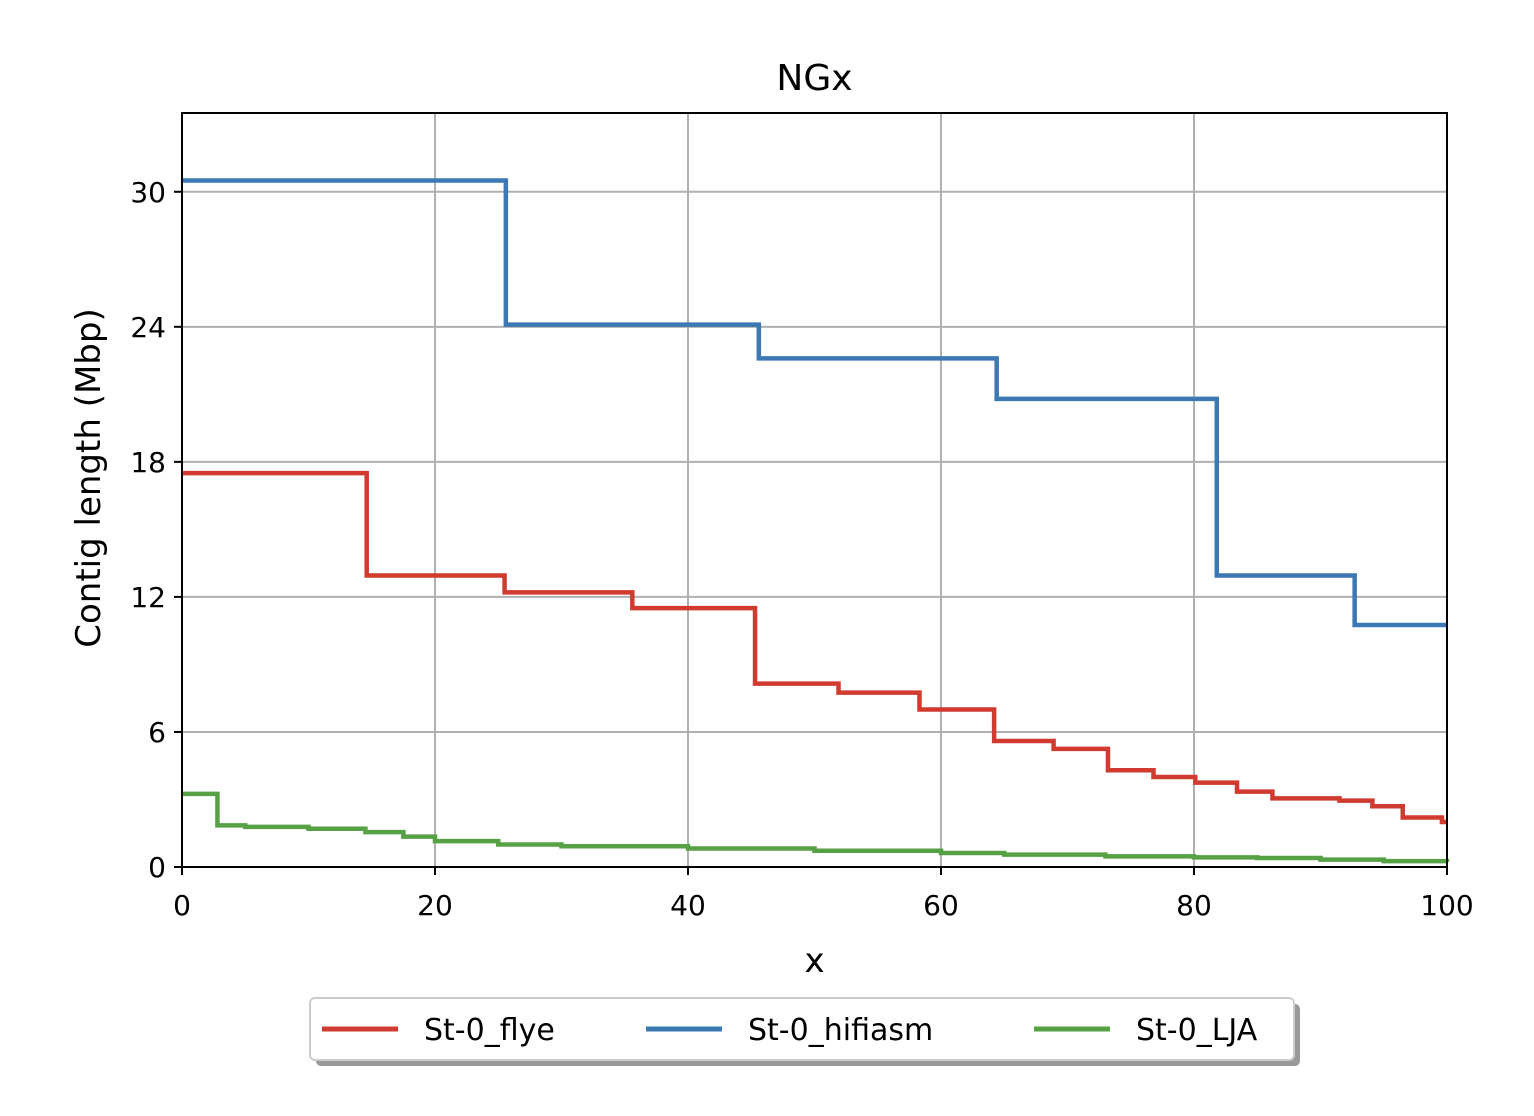 The image size is (1534, 1116). Describe the element at coordinates (148, 192) in the screenshot. I see `y-tick-label: 30` at that location.